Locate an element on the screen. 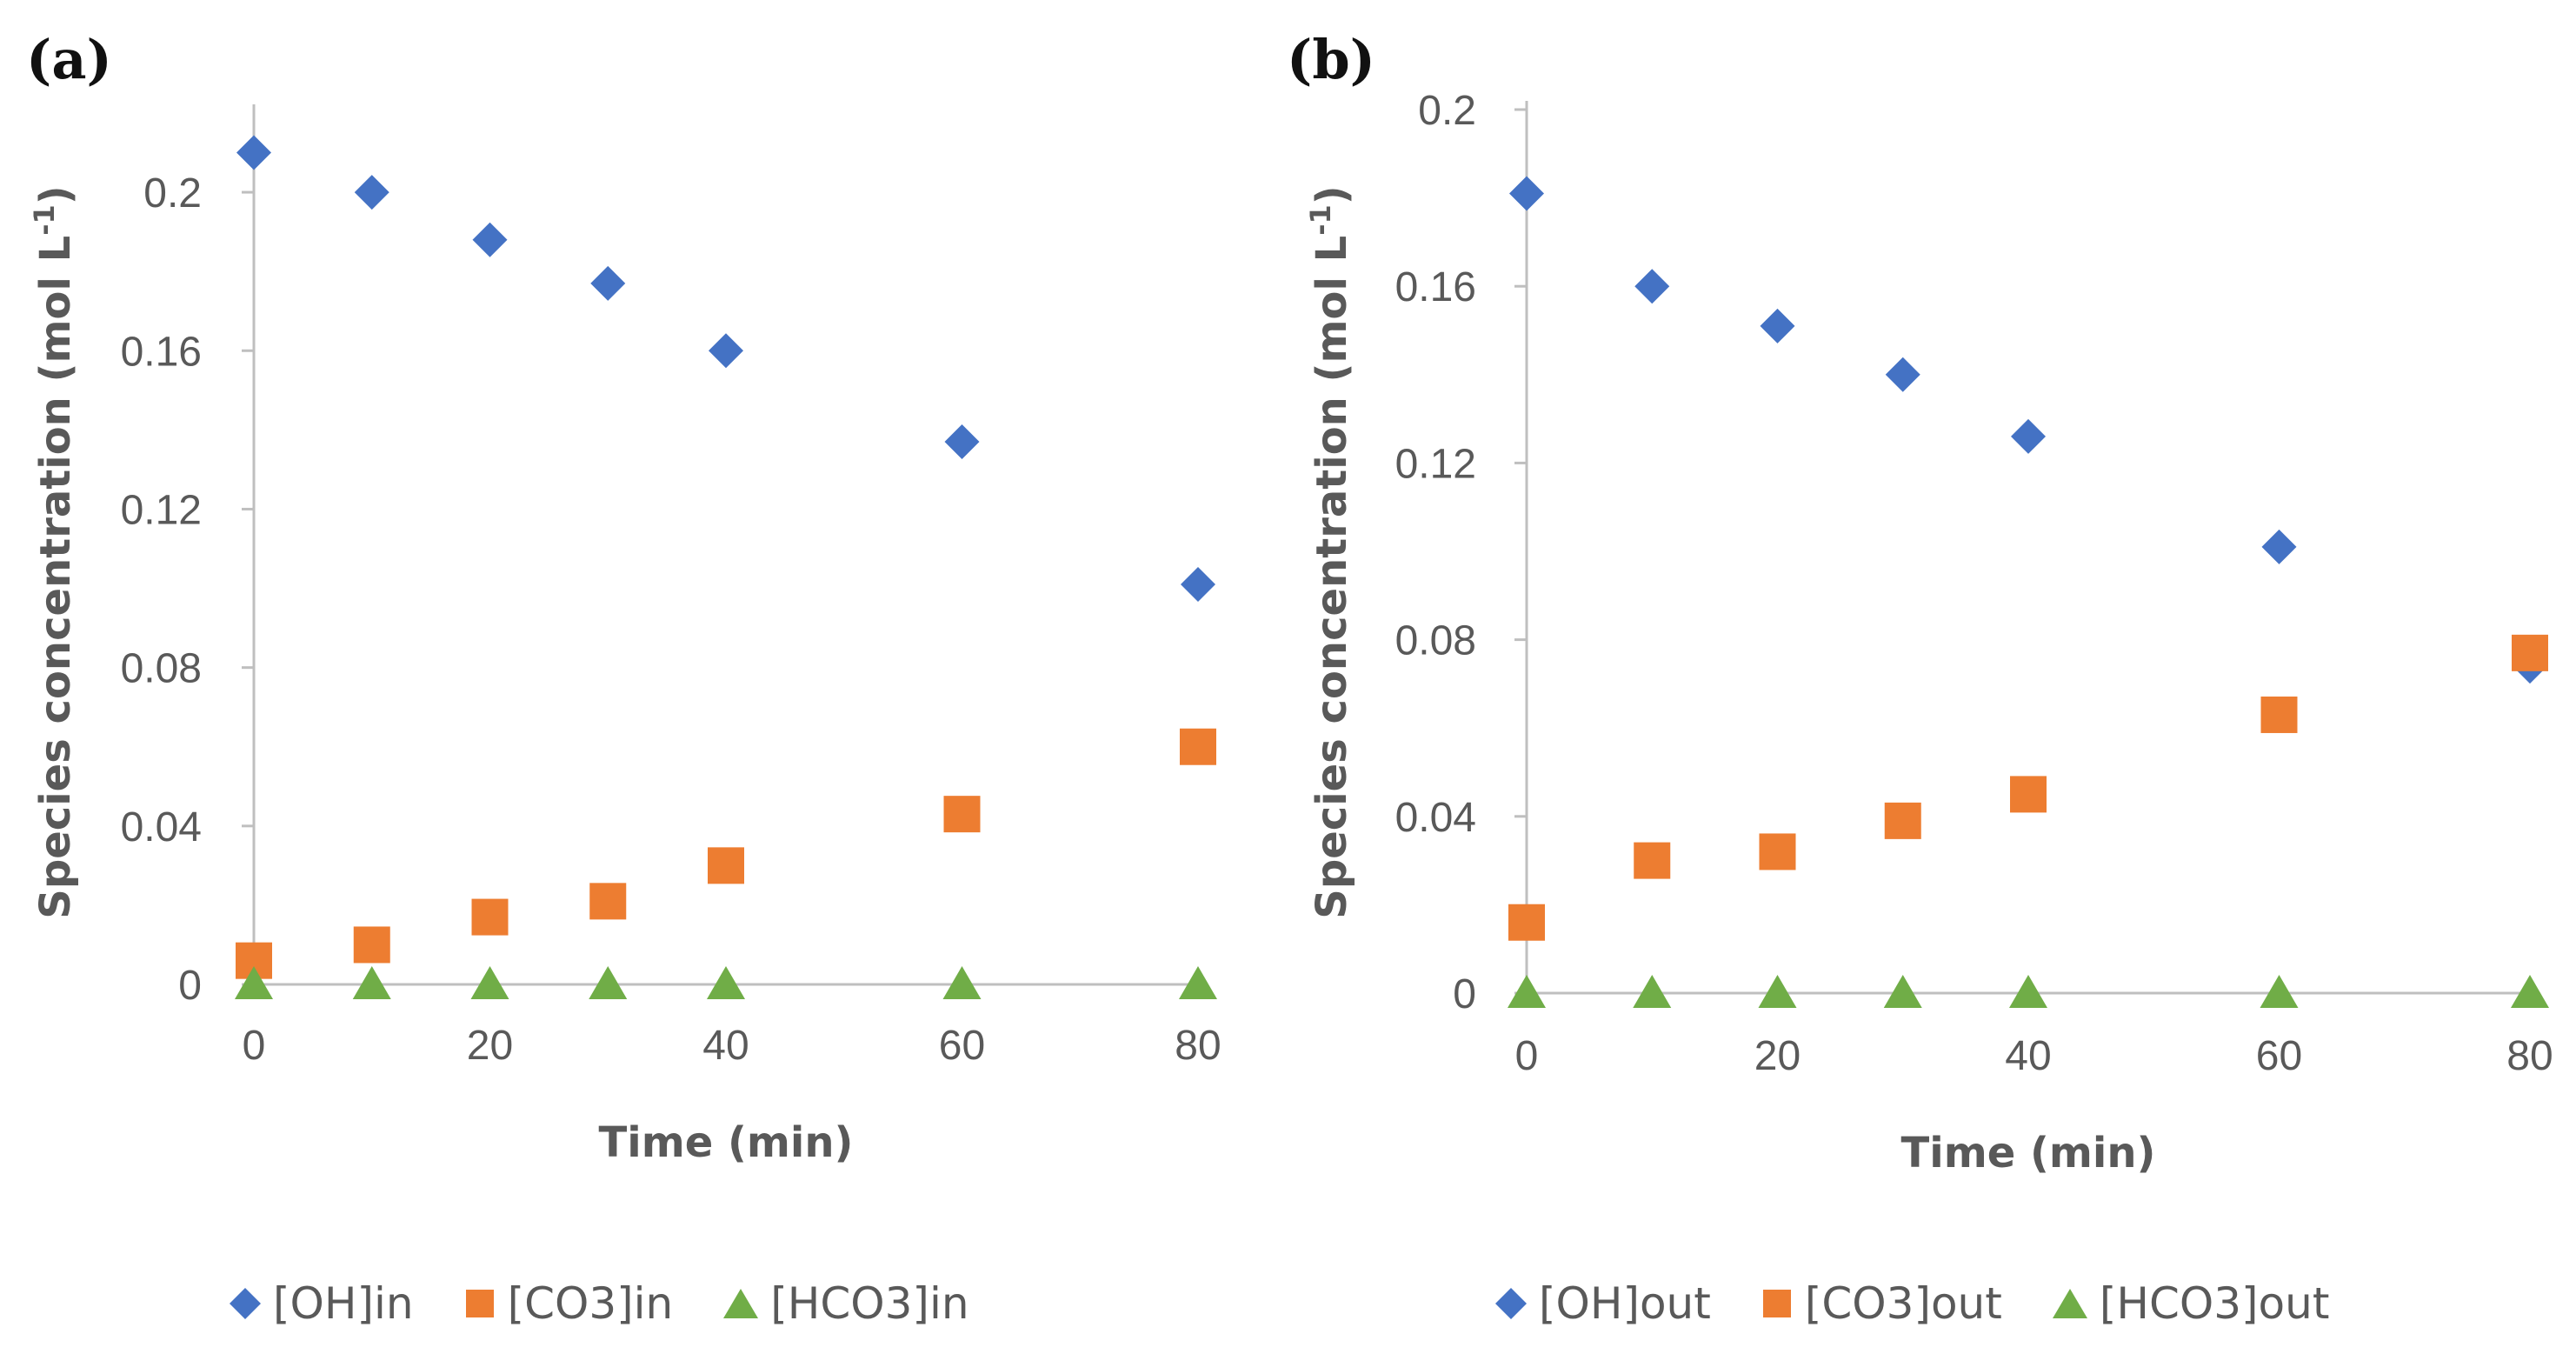 This screenshot has width=2576, height=1354. panel-label-a: (a) is located at coordinates (69, 59).